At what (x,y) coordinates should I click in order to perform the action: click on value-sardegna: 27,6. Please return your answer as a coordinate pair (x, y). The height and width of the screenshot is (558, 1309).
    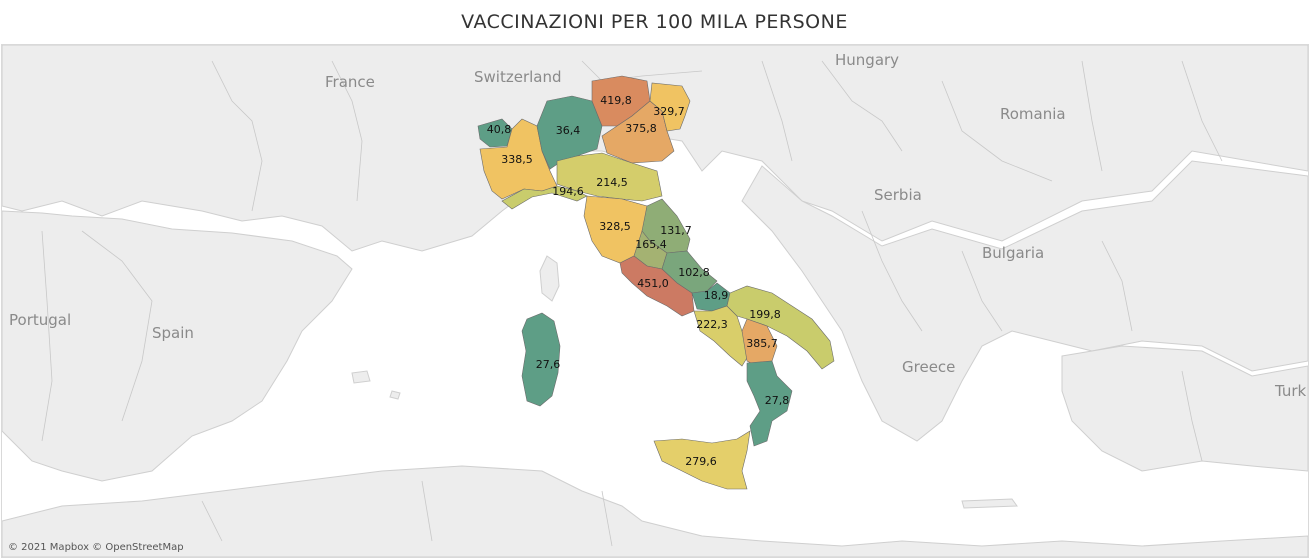
    Looking at the image, I should click on (548, 364).